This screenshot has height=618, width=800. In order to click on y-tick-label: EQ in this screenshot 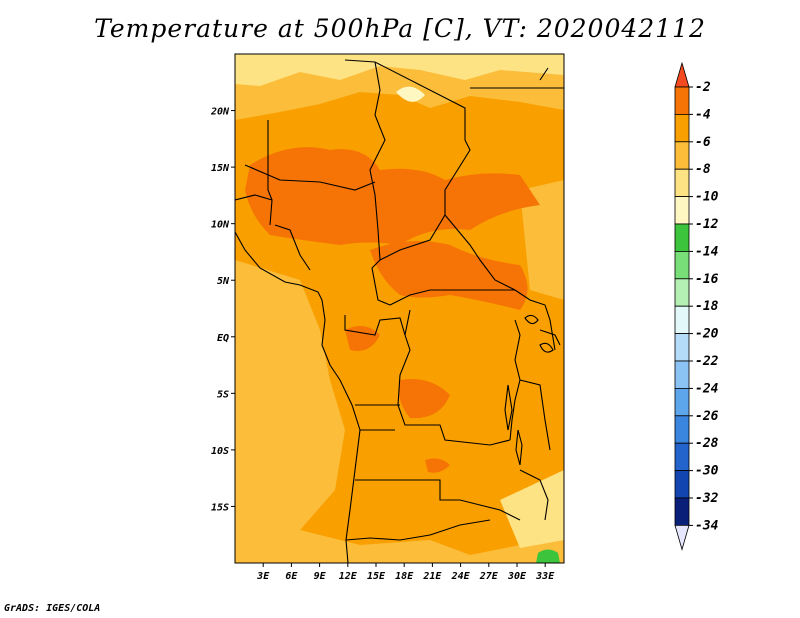, I will do `click(223, 338)`.